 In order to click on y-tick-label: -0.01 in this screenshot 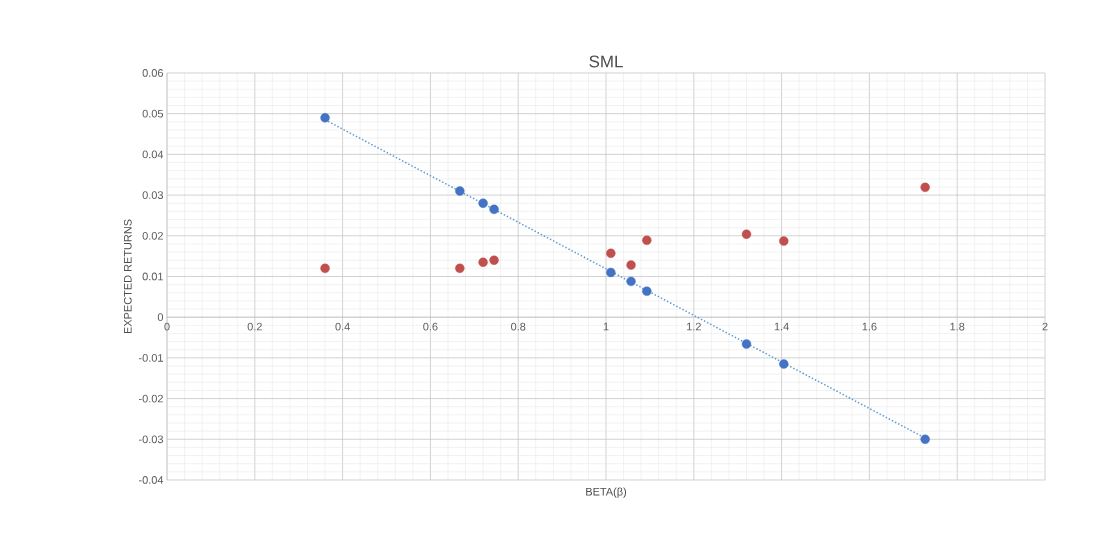, I will do `click(151, 358)`.